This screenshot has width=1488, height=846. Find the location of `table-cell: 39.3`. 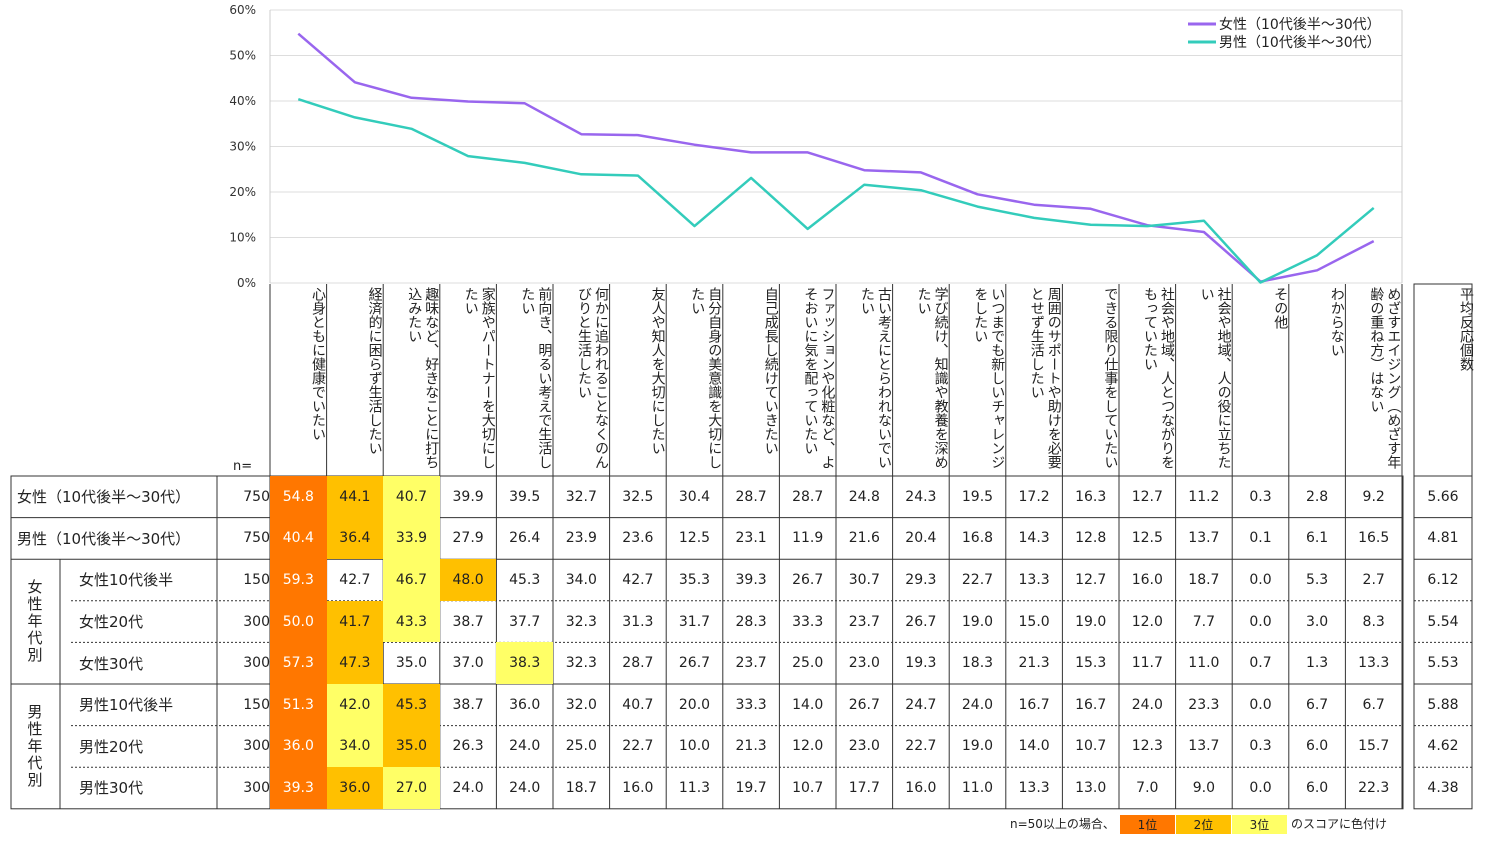

table-cell: 39.3 is located at coordinates (298, 788).